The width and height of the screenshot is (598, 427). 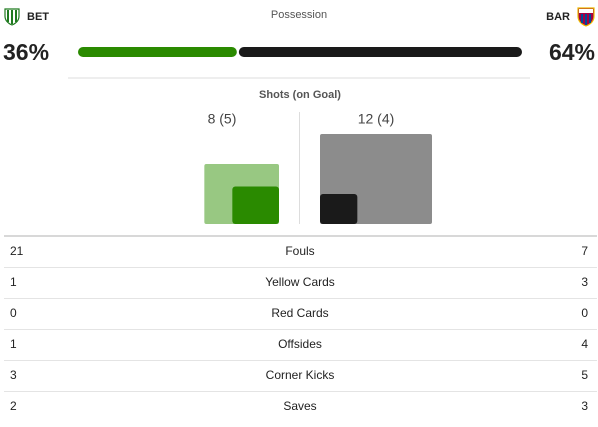 I want to click on stat-label: Saves, so click(x=299, y=406).